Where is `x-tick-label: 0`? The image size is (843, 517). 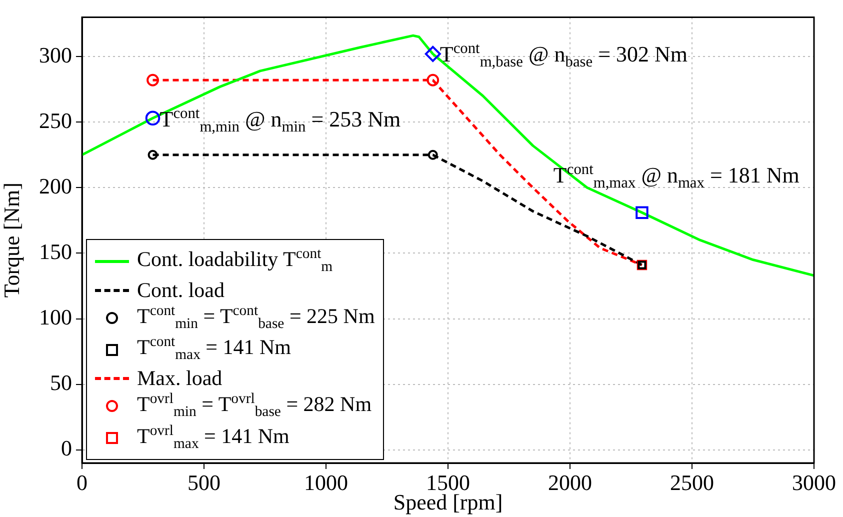 x-tick-label: 0 is located at coordinates (82, 482).